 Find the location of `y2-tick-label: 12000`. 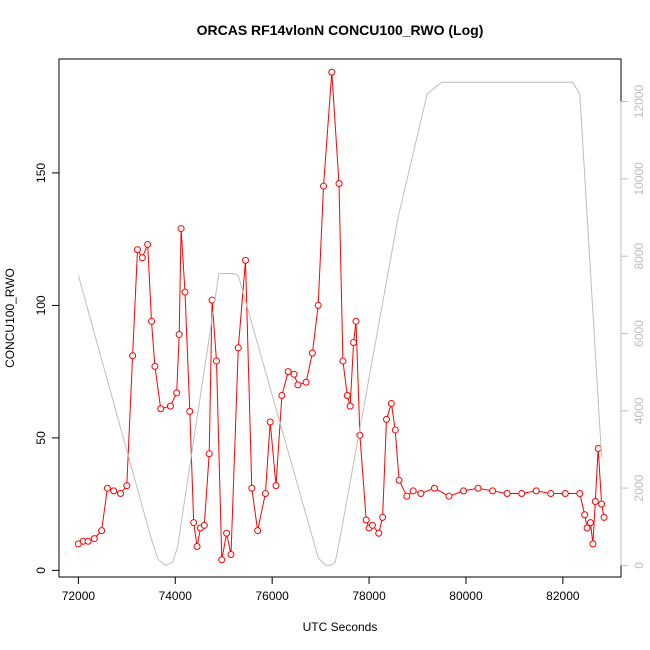

y2-tick-label: 12000 is located at coordinates (639, 102).